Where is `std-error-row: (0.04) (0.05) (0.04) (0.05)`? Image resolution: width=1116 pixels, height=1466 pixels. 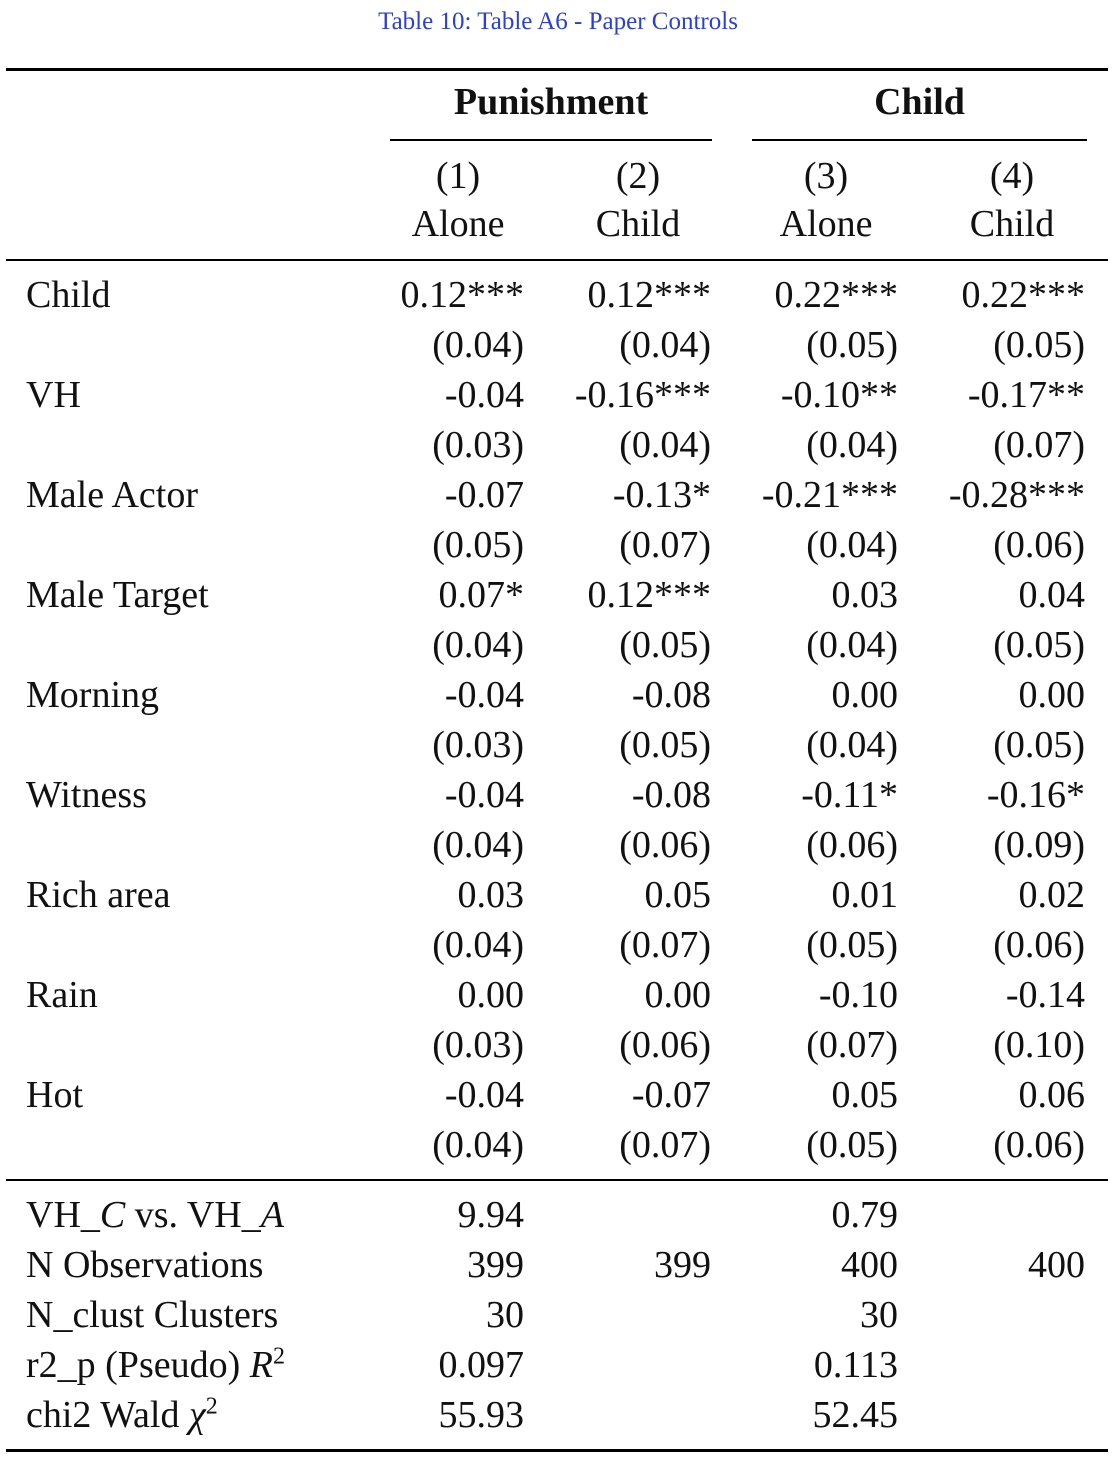
std-error-row: (0.04) (0.05) (0.04) (0.05) is located at coordinates (558, 645).